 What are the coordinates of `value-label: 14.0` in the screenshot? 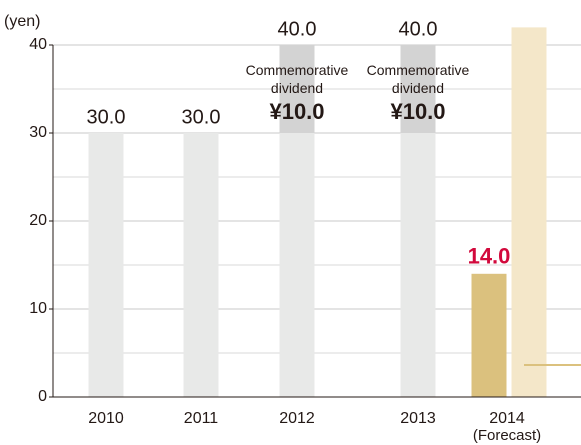 It's located at (489, 256).